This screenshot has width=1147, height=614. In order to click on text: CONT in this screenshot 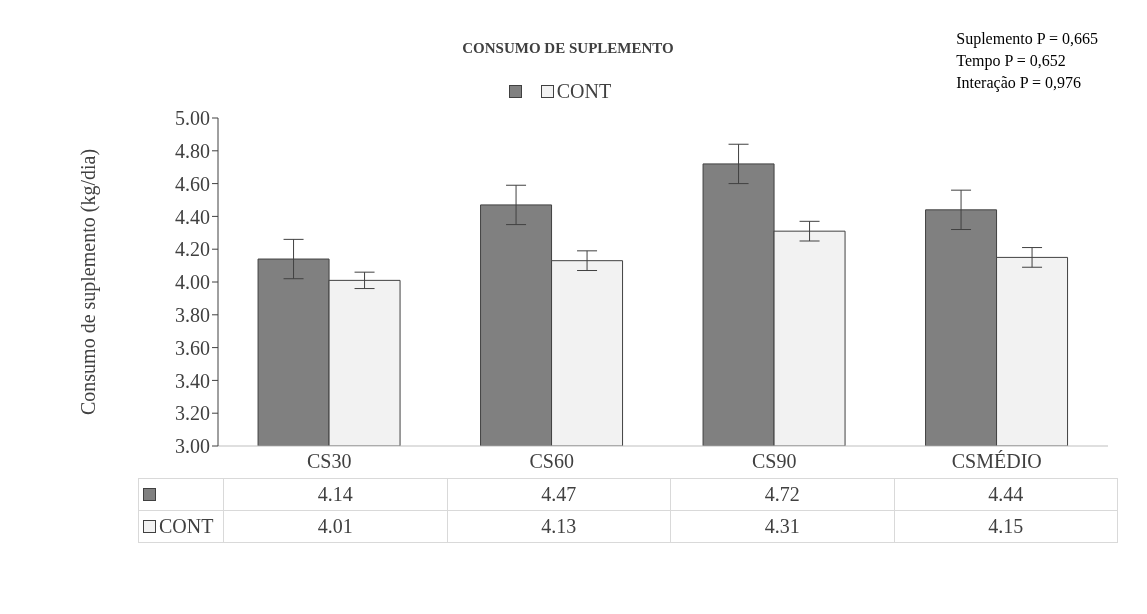, I will do `click(186, 526)`.